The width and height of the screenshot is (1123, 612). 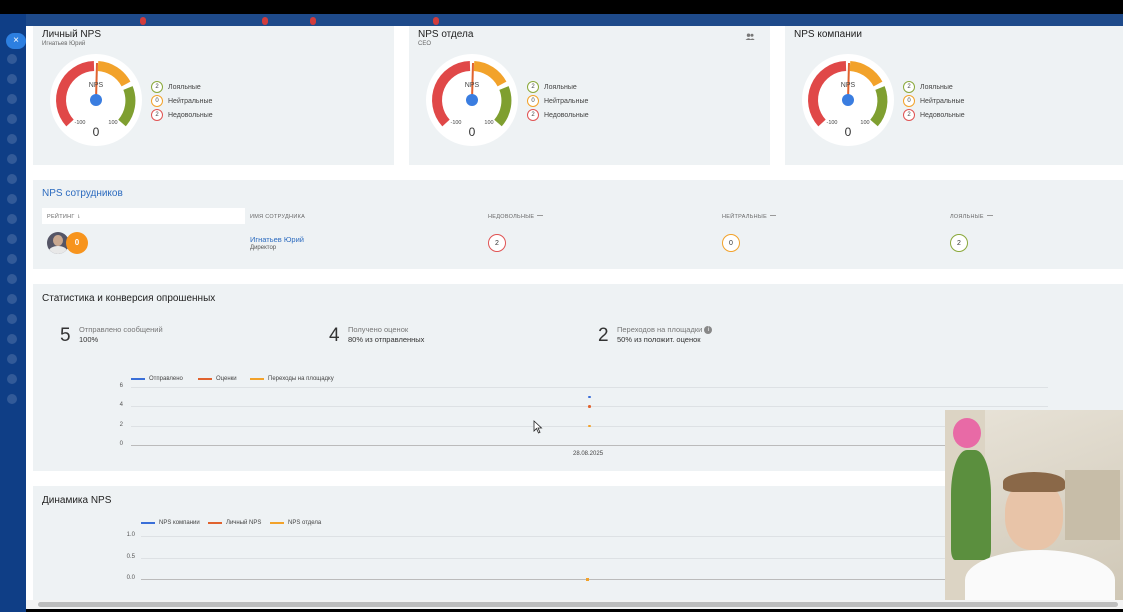 I want to click on pink-sign, so click(x=967, y=433).